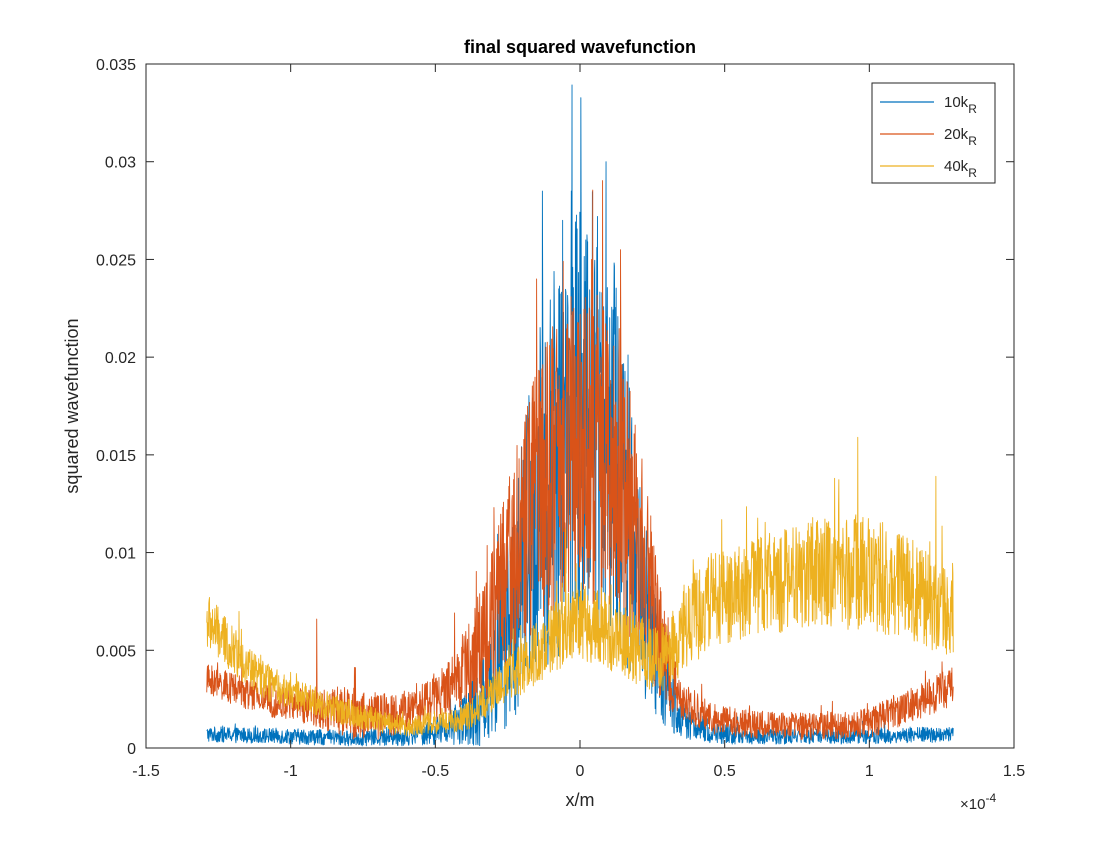 The height and width of the screenshot is (845, 1120). I want to click on y-tick-label: 0.03, so click(120, 163).